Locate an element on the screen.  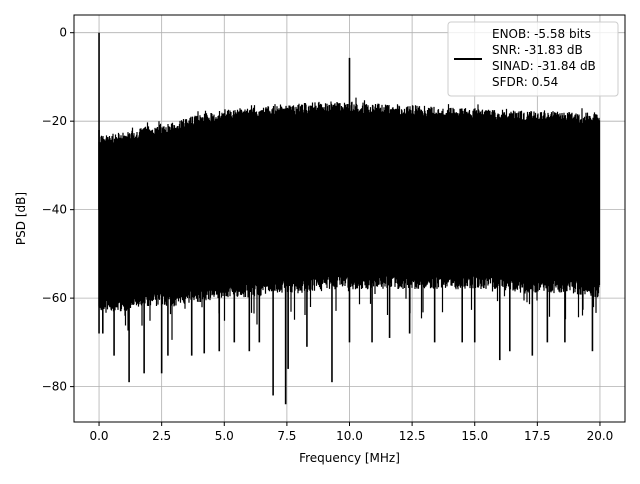
y-tick-label: −20 is located at coordinates (54, 121).